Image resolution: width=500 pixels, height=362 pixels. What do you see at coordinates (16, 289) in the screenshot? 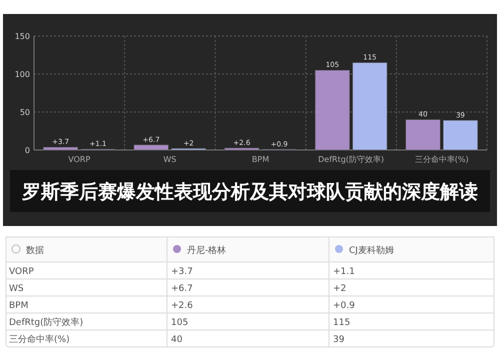
I see `category-label: WS` at bounding box center [16, 289].